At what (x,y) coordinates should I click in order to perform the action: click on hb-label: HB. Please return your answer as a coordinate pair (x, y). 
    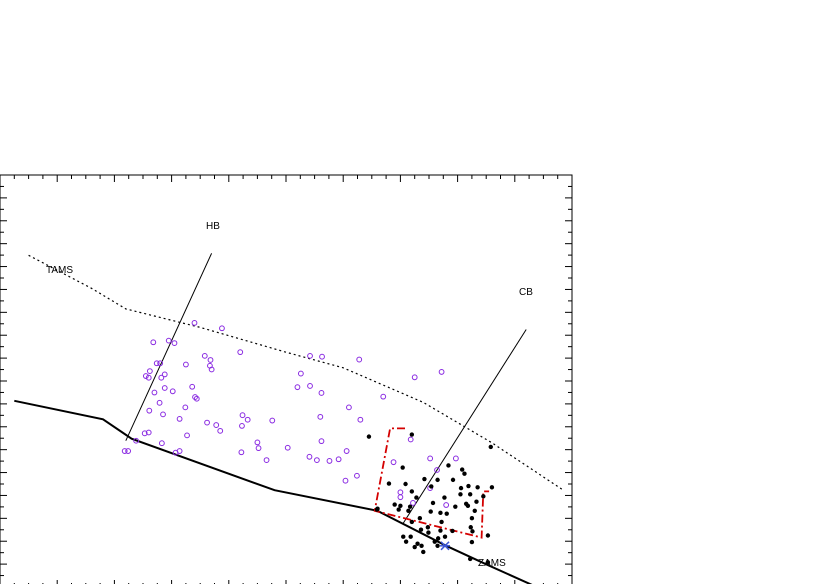
    Looking at the image, I should click on (213, 226).